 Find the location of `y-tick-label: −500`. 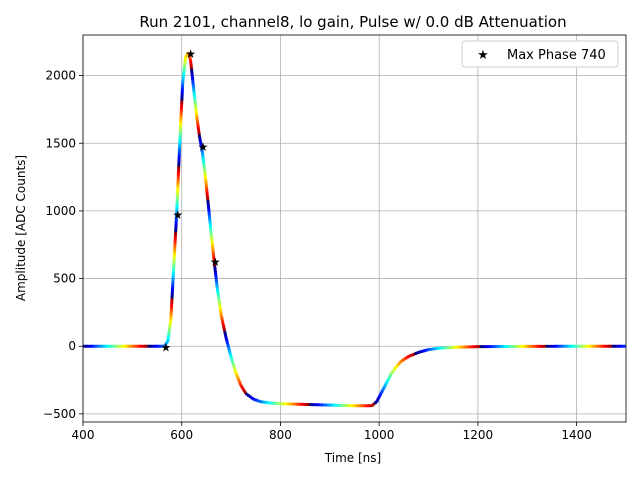

y-tick-label: −500 is located at coordinates (59, 414).